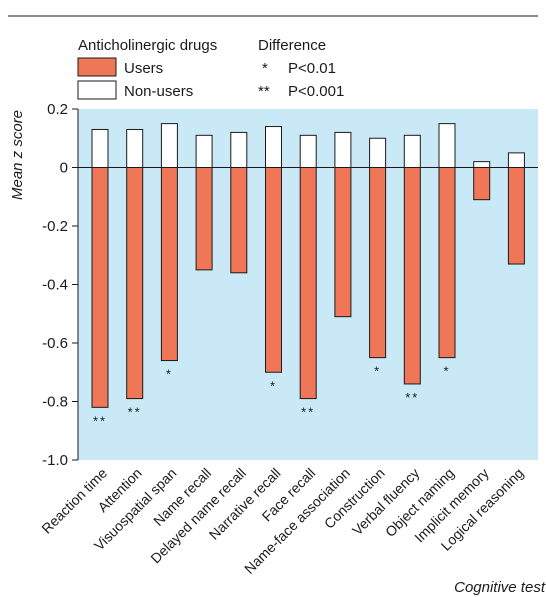 Image resolution: width=546 pixels, height=597 pixels. What do you see at coordinates (316, 91) in the screenshot?
I see `legend-diff-label-2: P<0.001` at bounding box center [316, 91].